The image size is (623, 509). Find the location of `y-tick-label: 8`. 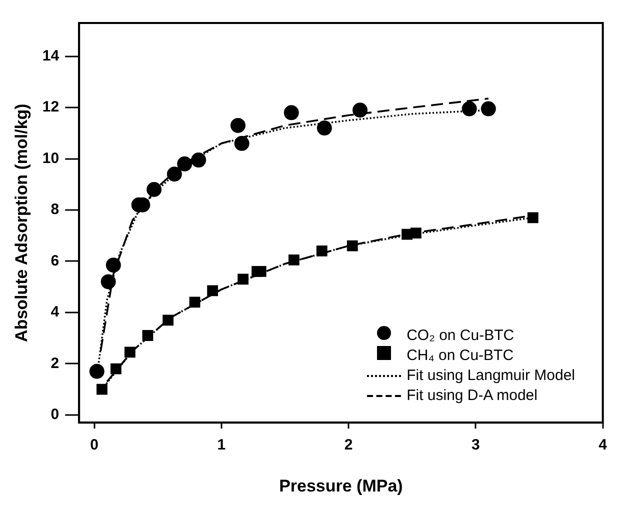

y-tick-label: 8 is located at coordinates (55, 209).